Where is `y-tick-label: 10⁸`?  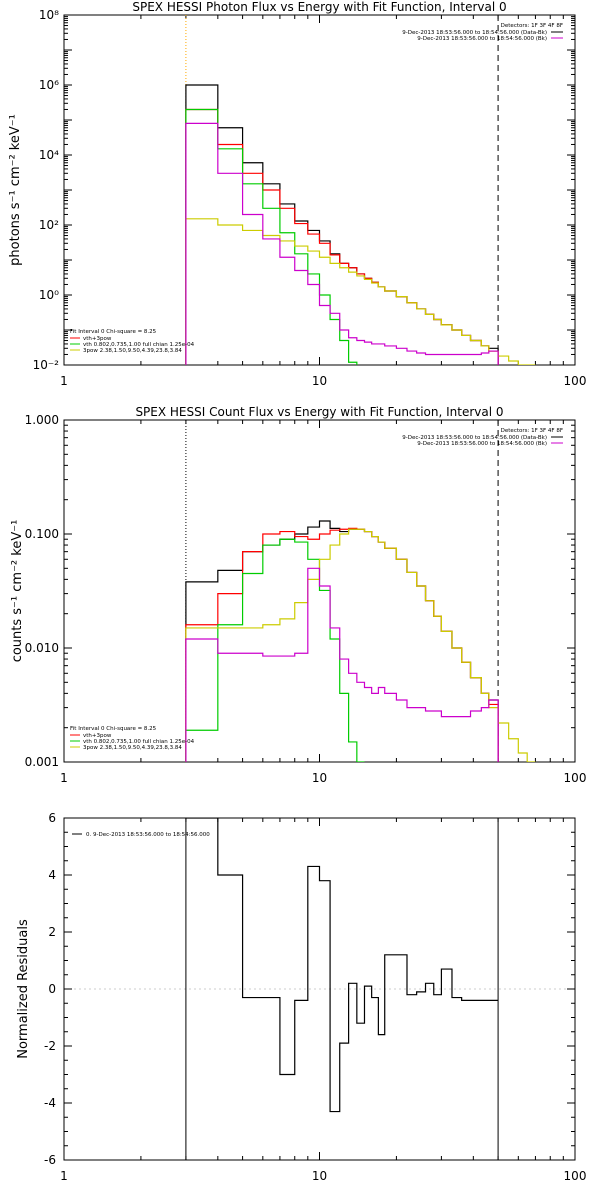
y-tick-label: 10⁸ is located at coordinates (49, 15).